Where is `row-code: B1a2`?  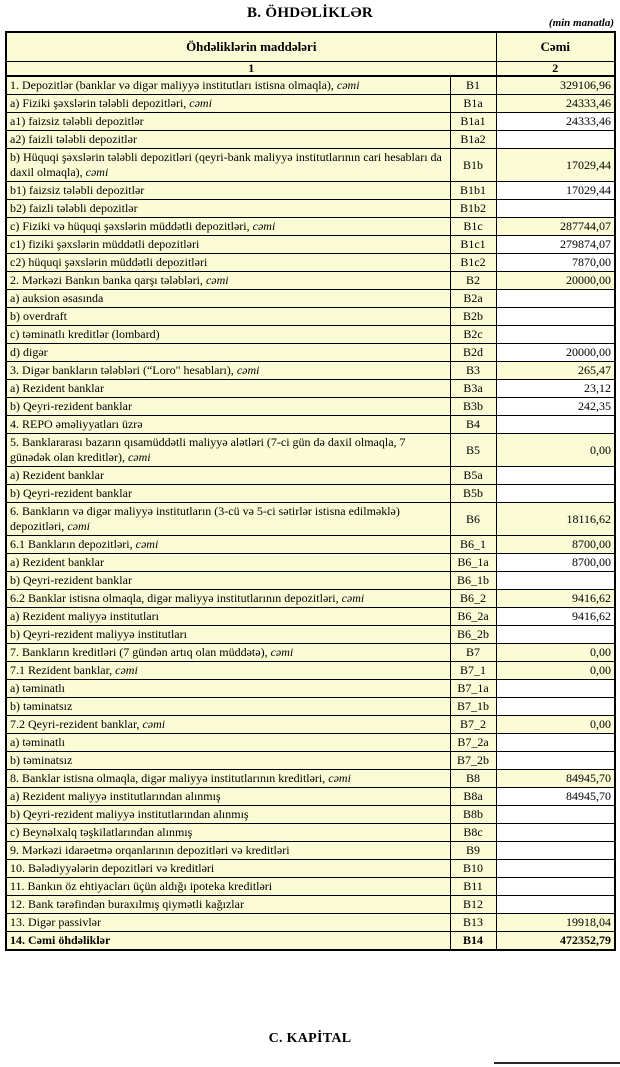 row-code: B1a2 is located at coordinates (473, 139).